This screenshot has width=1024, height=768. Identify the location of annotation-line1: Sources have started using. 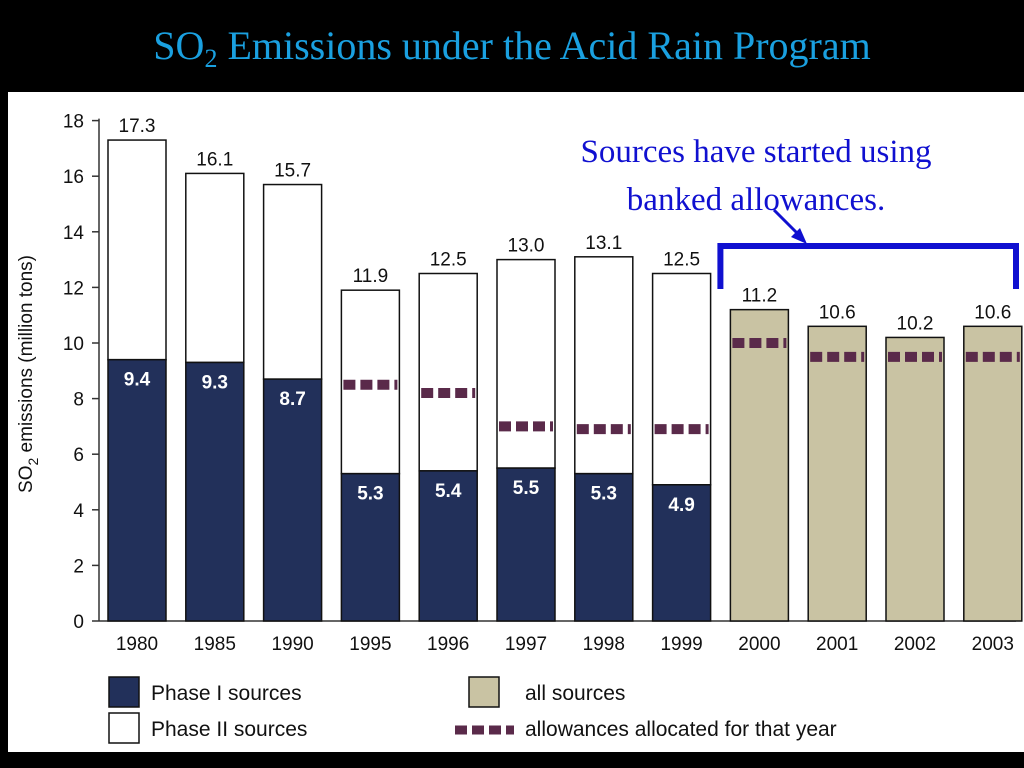
(756, 152).